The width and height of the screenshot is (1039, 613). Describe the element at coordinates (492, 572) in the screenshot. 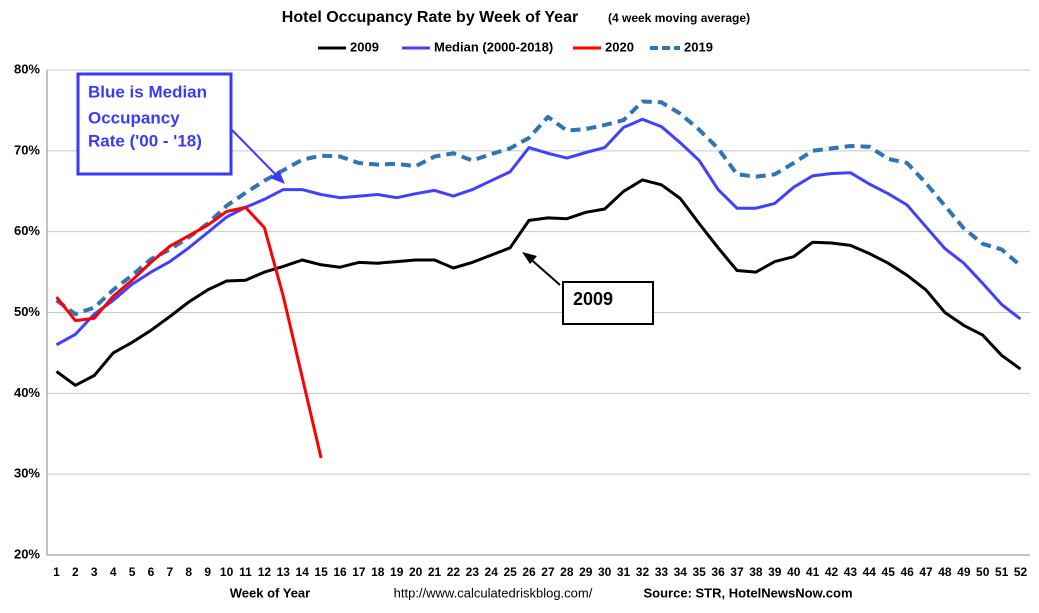

I see `x-tick-label: 24` at that location.